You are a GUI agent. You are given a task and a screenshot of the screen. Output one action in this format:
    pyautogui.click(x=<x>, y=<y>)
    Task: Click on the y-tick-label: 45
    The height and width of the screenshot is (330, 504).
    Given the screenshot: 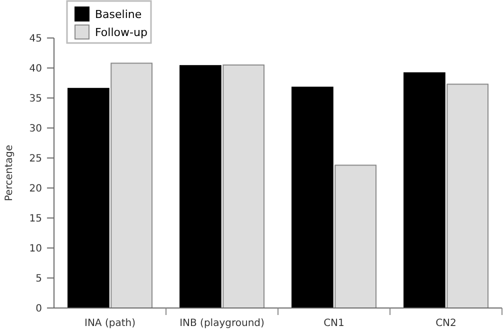 What is the action you would take?
    pyautogui.click(x=35, y=39)
    